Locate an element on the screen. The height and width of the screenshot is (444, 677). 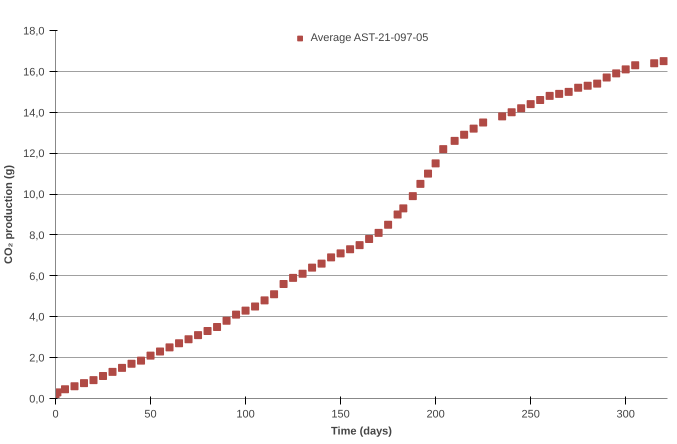
x-tick-label: 50 is located at coordinates (150, 414).